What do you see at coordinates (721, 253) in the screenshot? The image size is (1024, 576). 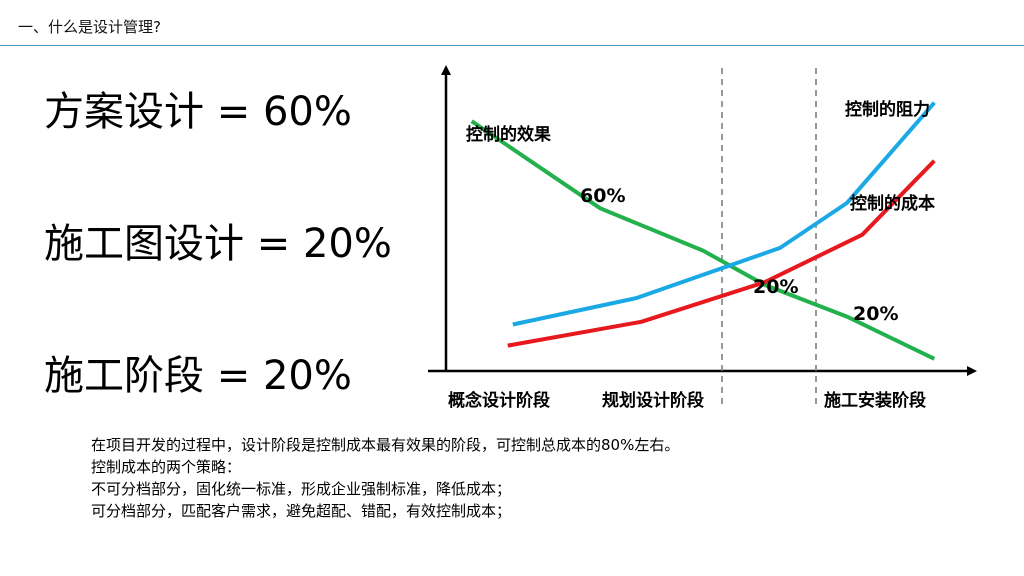 I see `series-cost-line` at bounding box center [721, 253].